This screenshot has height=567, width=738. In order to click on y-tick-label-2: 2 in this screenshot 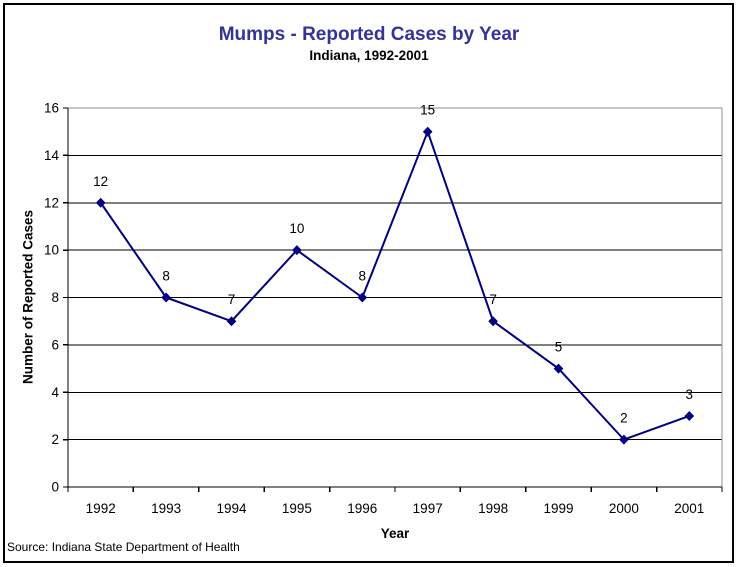, I will do `click(55, 439)`.